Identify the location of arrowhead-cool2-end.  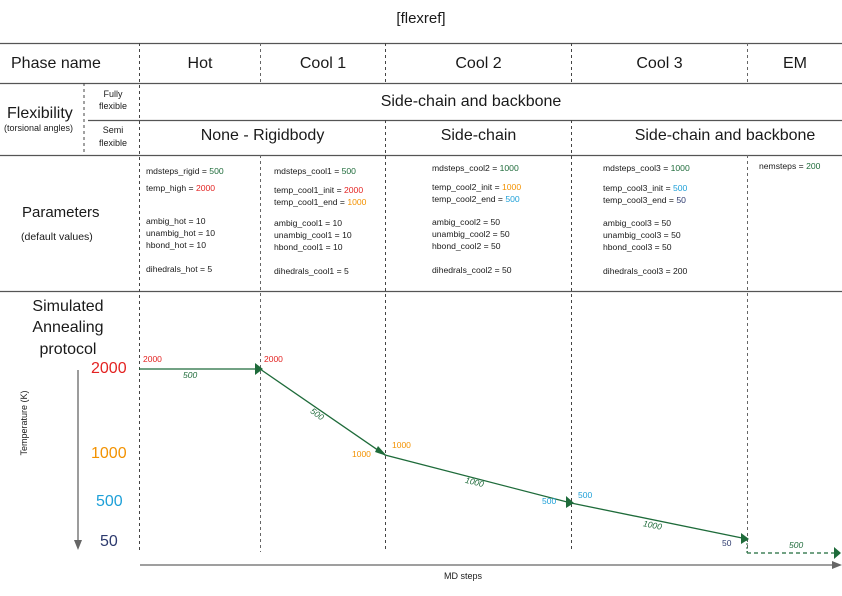
(570, 502).